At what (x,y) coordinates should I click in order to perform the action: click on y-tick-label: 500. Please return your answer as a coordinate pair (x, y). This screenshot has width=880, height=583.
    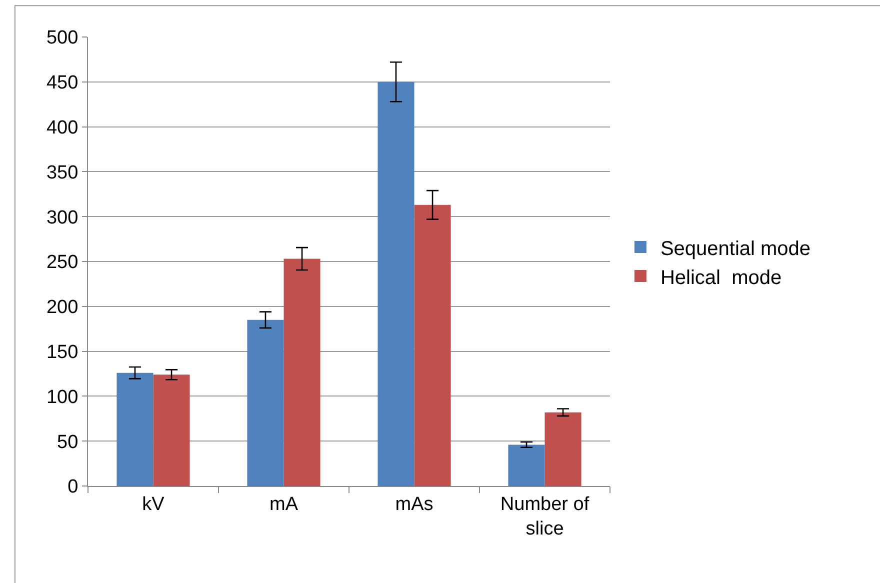
    Looking at the image, I should click on (62, 38).